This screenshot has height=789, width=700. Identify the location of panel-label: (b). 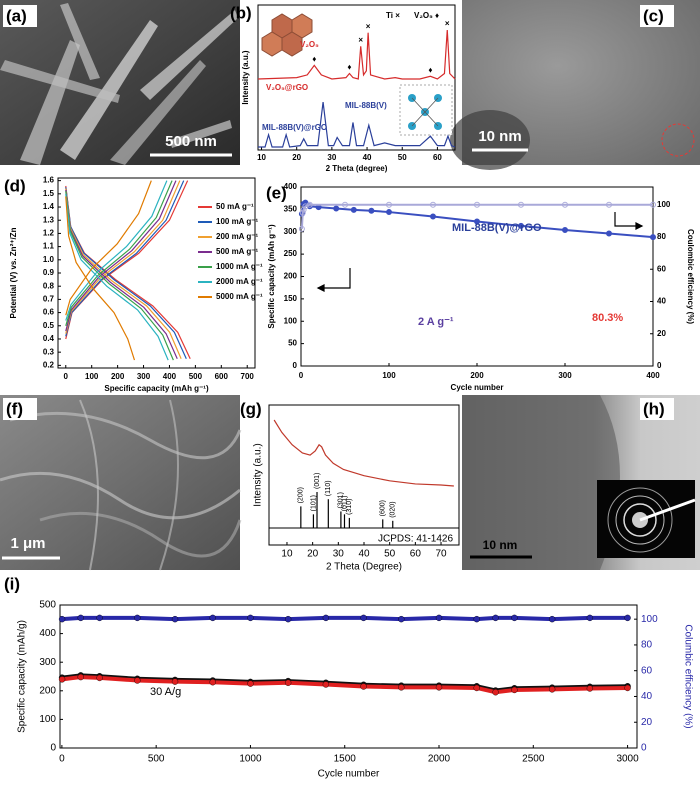
(241, 12).